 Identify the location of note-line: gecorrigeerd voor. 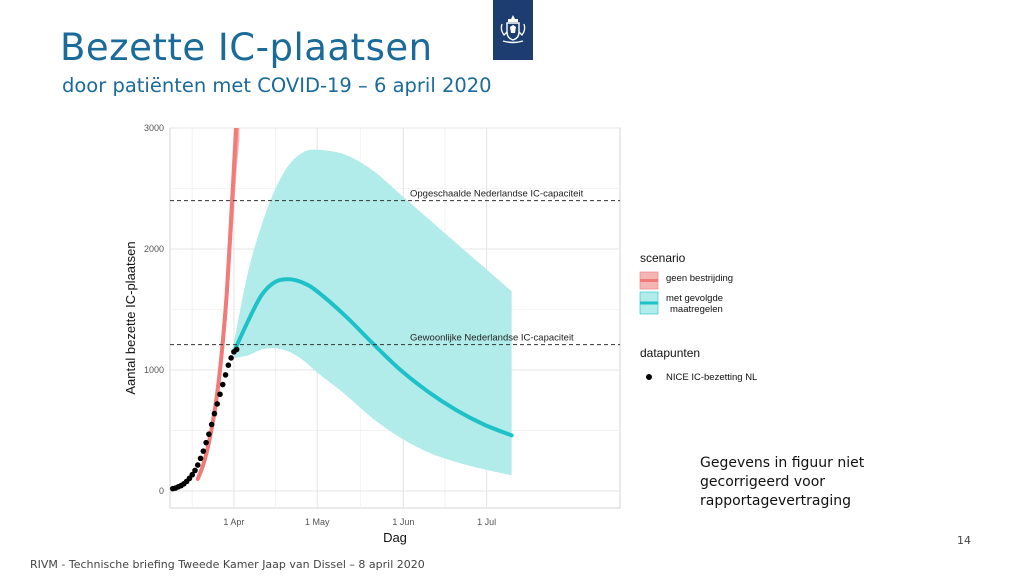
(763, 482).